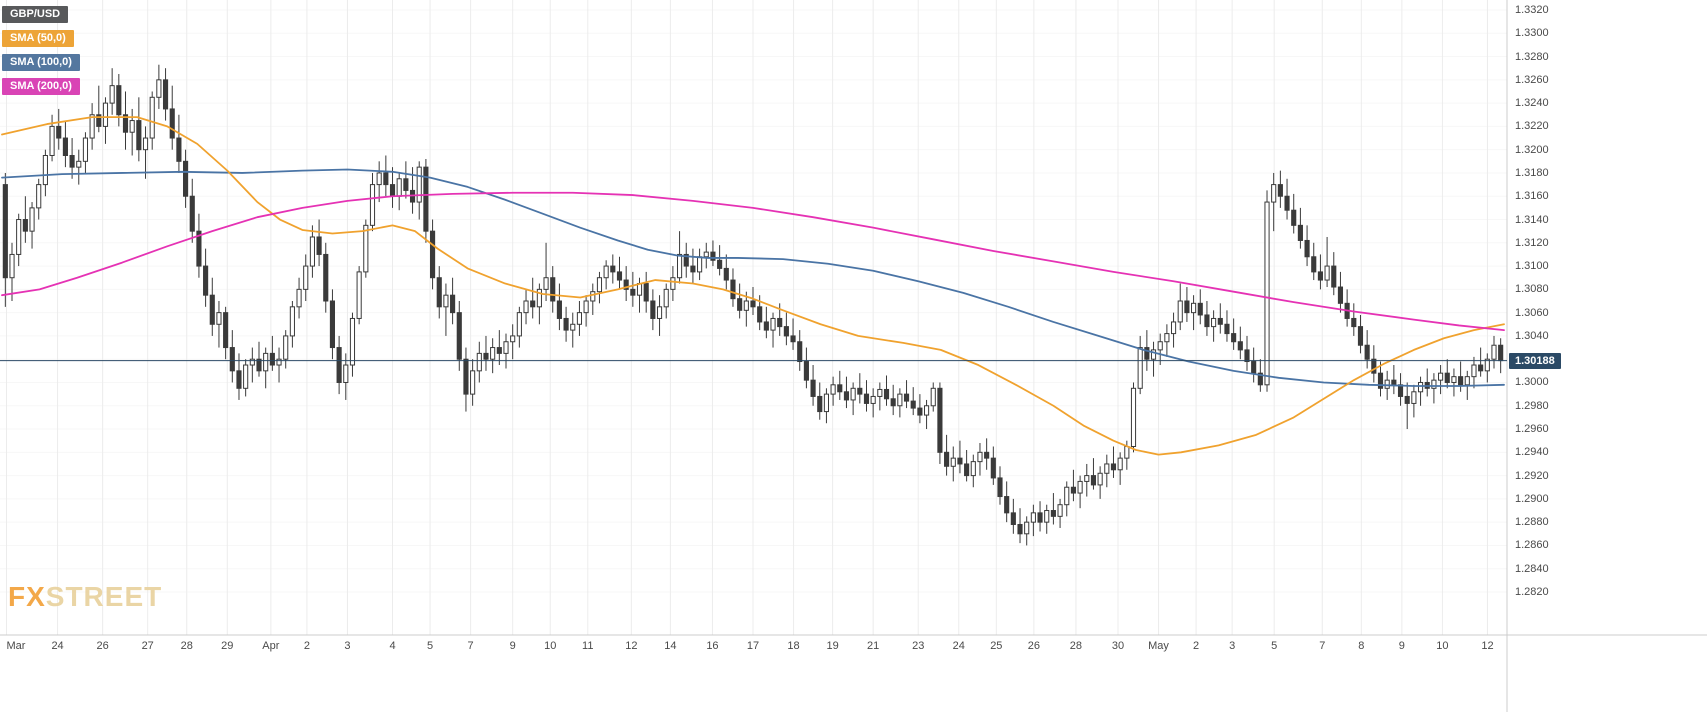  What do you see at coordinates (1532, 242) in the screenshot?
I see `price-axis-label: 1.3120` at bounding box center [1532, 242].